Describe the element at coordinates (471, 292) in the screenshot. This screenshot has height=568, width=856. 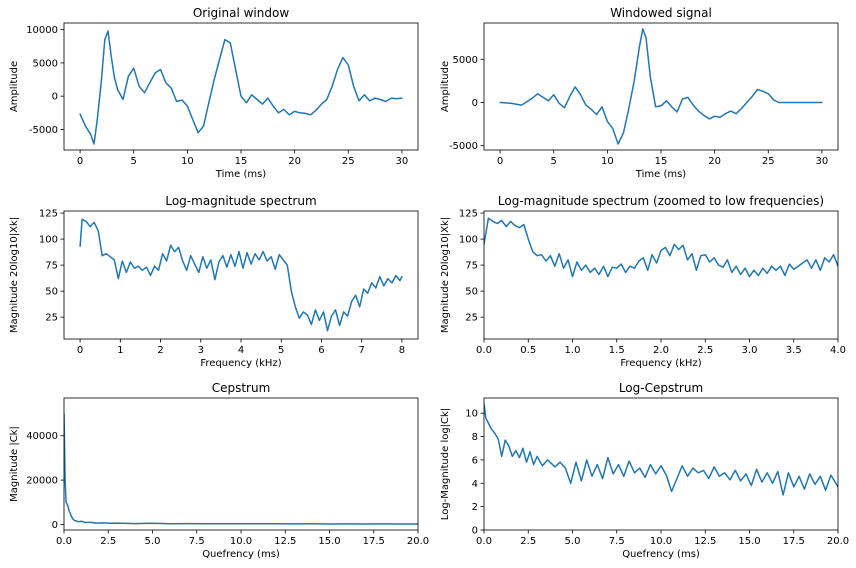
I see `panel-4-y-tick-label: 50` at that location.